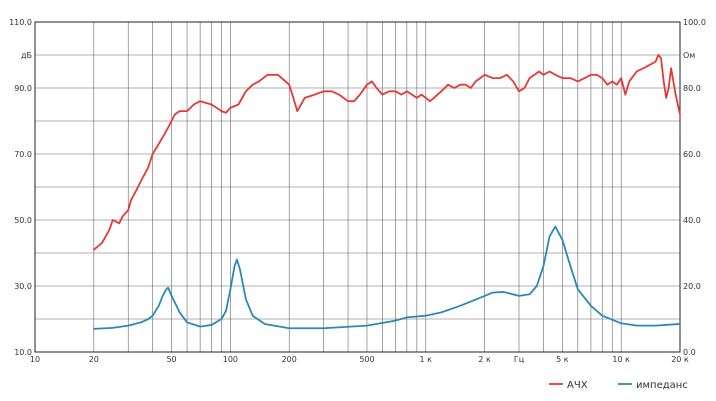 The image size is (716, 401). What do you see at coordinates (692, 154) in the screenshot?
I see `y-right-tick-label: 60.0` at bounding box center [692, 154].